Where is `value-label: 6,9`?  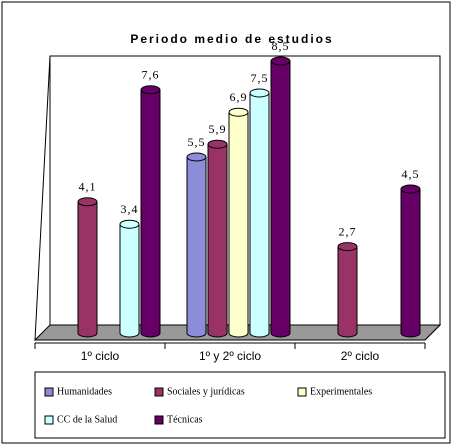
value-label: 6,9 is located at coordinates (239, 97).